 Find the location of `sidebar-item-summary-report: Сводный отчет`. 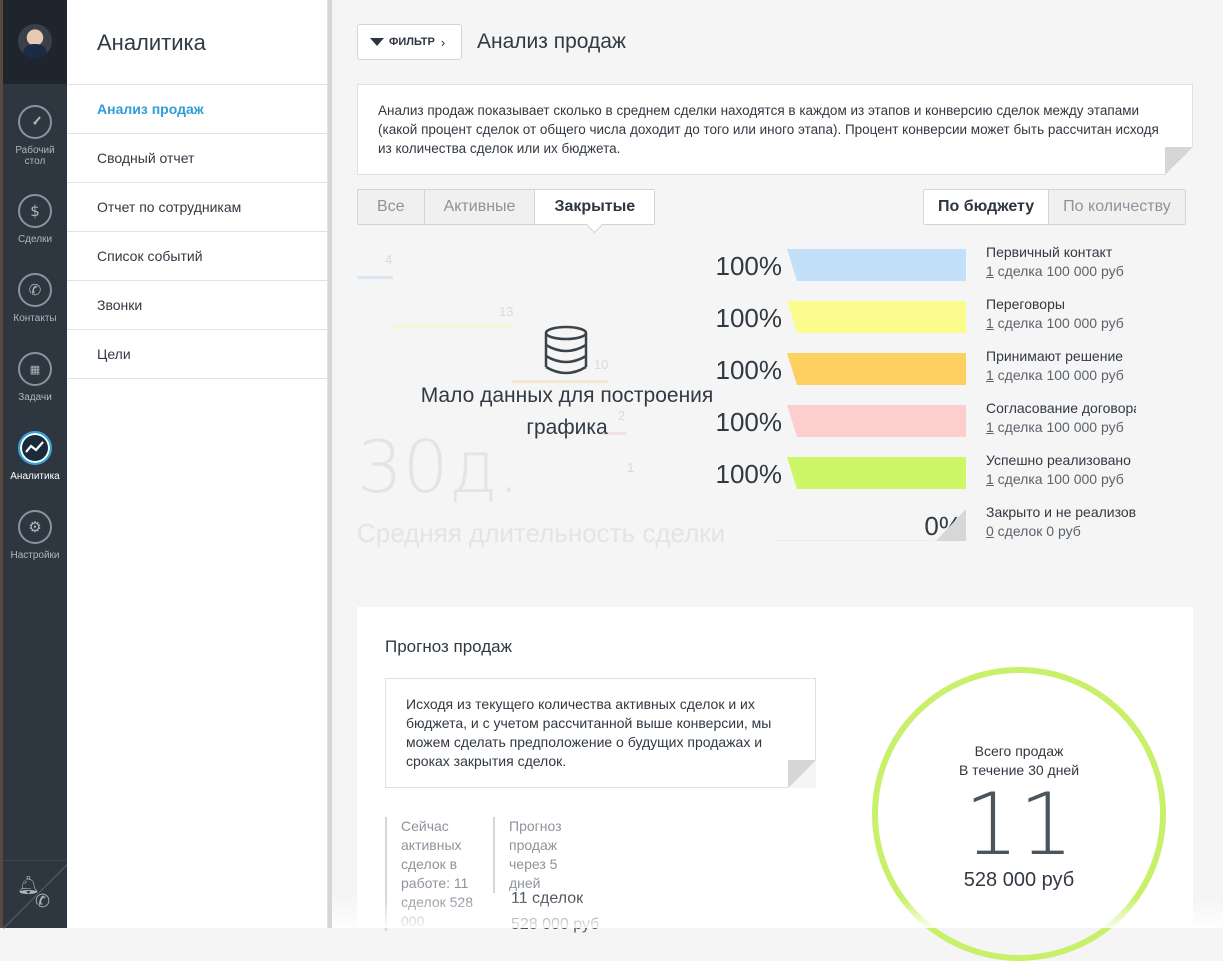

sidebar-item-summary-report: Сводный отчет is located at coordinates (197, 158).